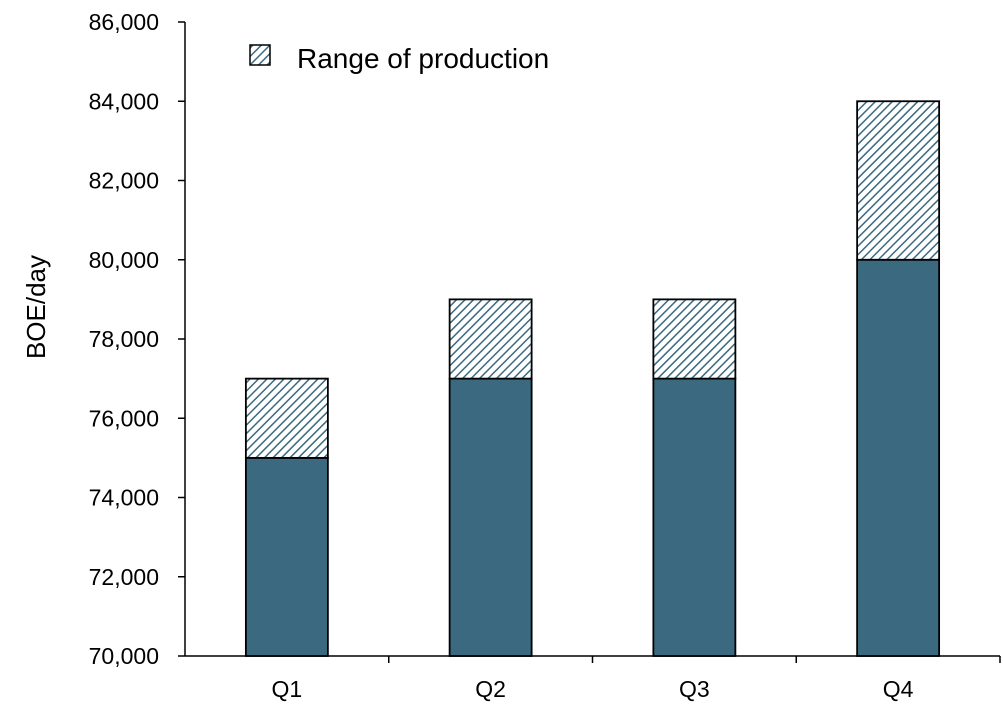 The height and width of the screenshot is (709, 1003). Describe the element at coordinates (124, 418) in the screenshot. I see `y-tick-label: 76,000` at that location.